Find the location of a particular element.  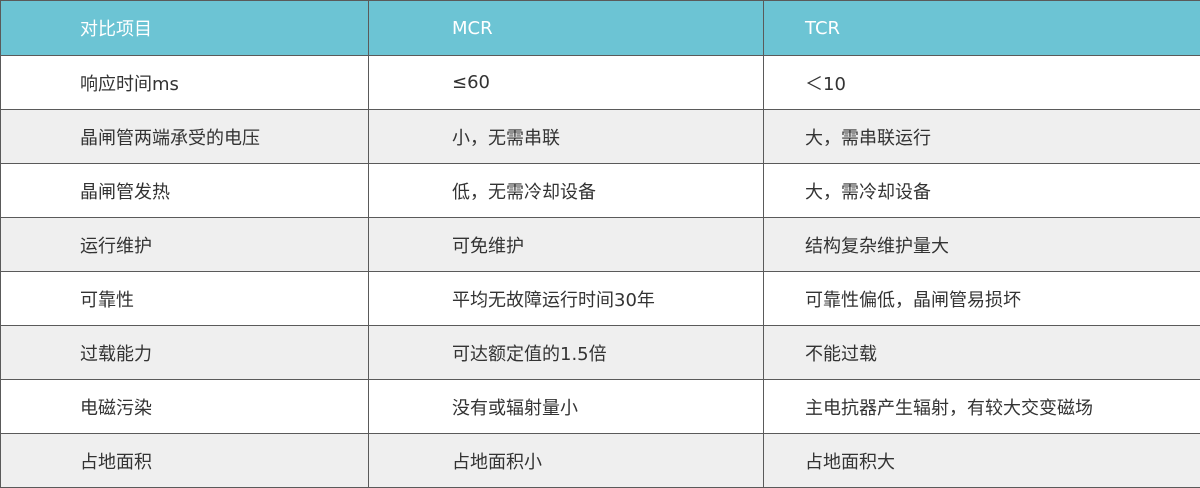

table-row: 电磁污染没有或辐射量小主电抗器产生辐射，有较大交变磁场 is located at coordinates (600, 407).